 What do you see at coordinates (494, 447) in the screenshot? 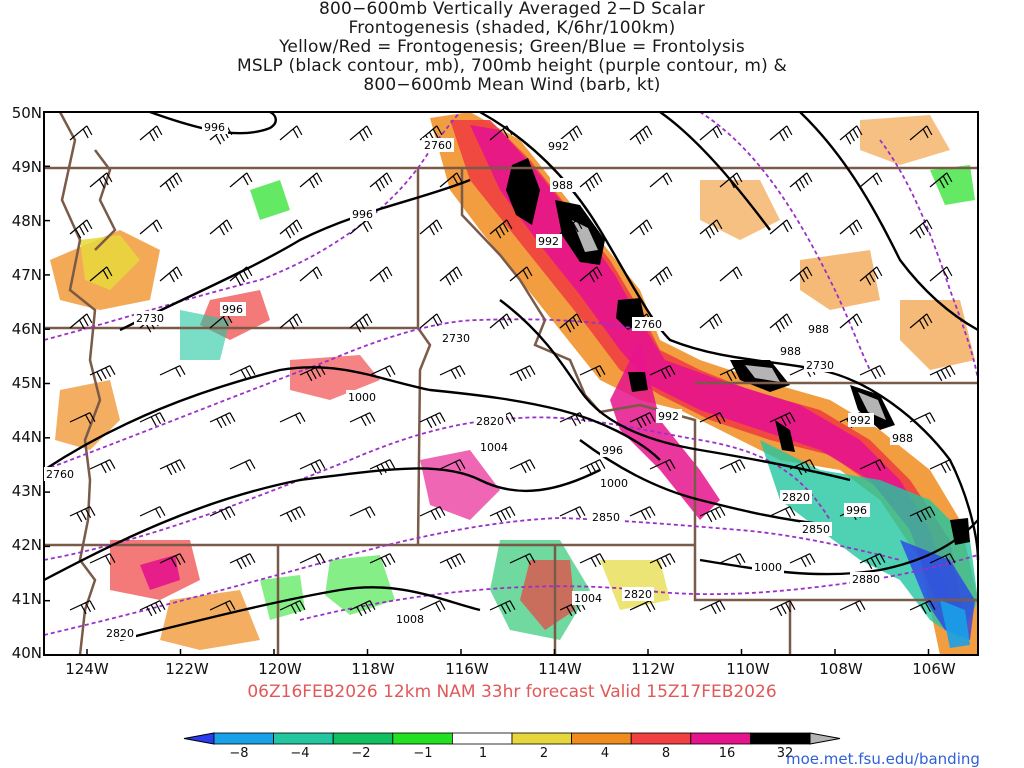
I see `mslp-label: 1004` at bounding box center [494, 447].